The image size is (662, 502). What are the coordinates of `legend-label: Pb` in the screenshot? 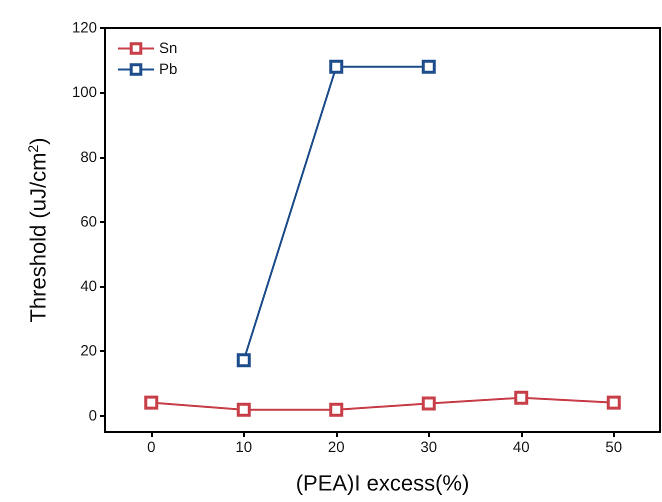 It's located at (168, 69).